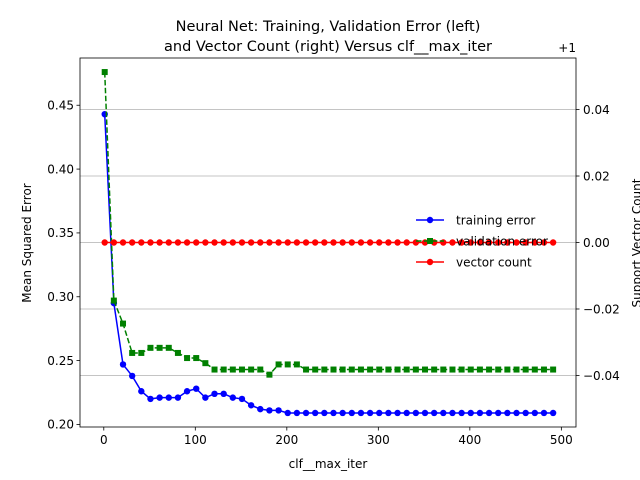 The height and width of the screenshot is (480, 640). Describe the element at coordinates (27, 243) in the screenshot. I see `y-axis-label: Mean Squared Error` at that location.